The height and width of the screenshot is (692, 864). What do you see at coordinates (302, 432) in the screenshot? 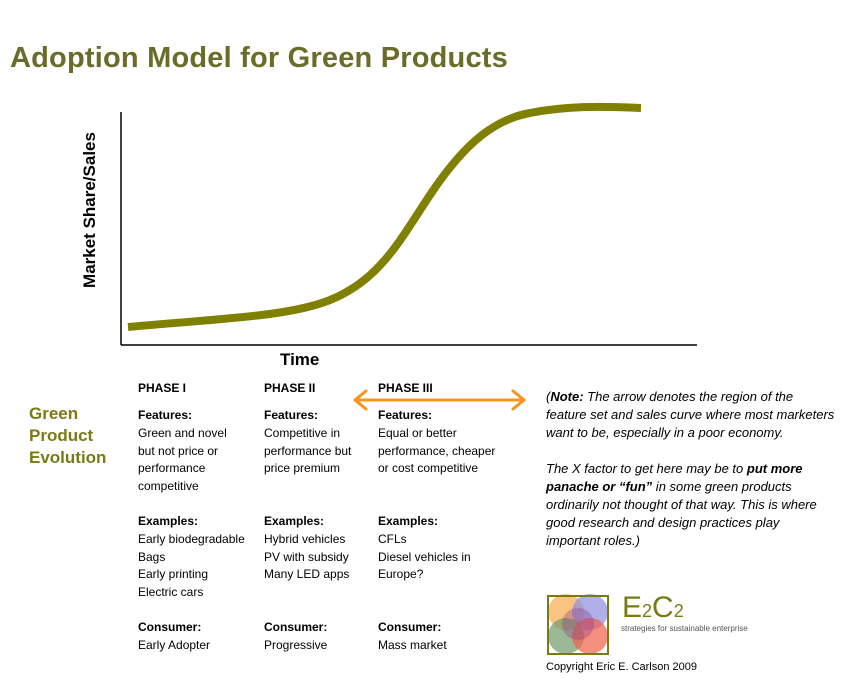
I see `feature-line: Competitive in` at bounding box center [302, 432].